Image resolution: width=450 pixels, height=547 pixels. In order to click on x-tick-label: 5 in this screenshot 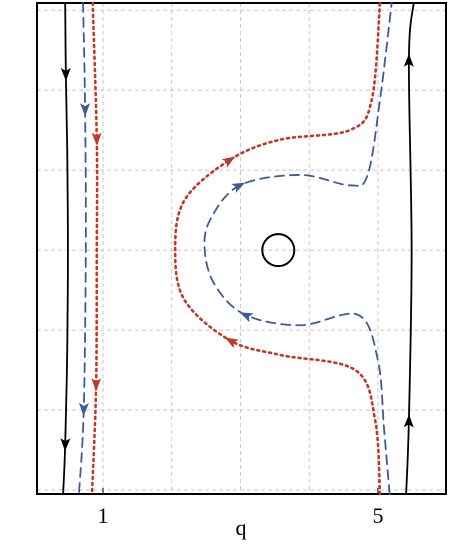, I will do `click(377, 515)`.